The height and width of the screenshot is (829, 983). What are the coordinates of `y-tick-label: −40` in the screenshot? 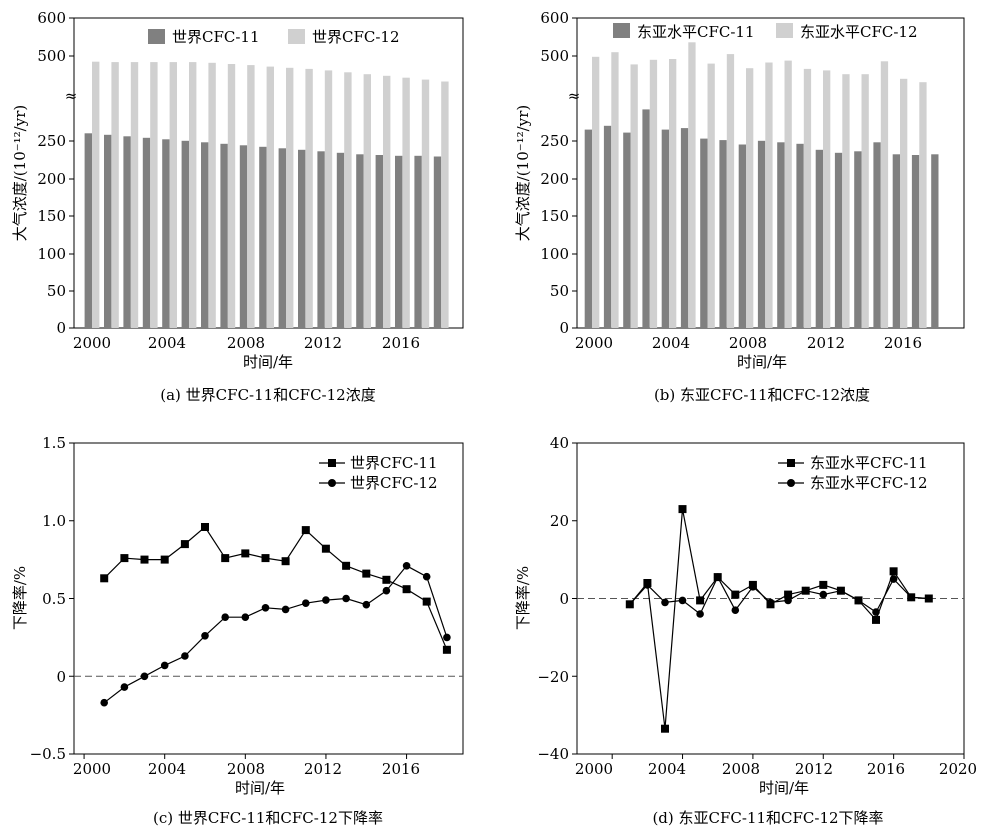 It's located at (553, 754).